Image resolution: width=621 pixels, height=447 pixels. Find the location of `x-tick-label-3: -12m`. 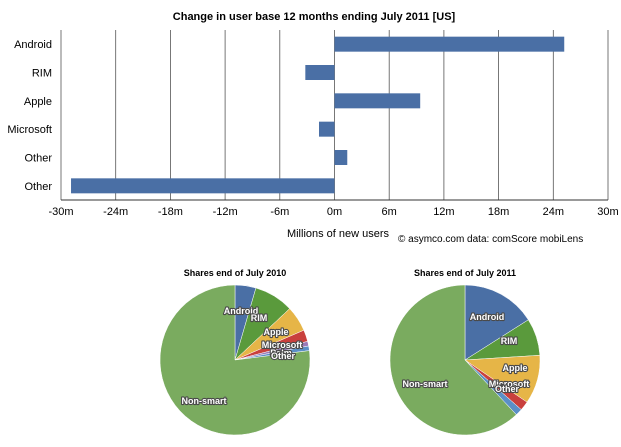

x-tick-label-3: -12m is located at coordinates (225, 212).